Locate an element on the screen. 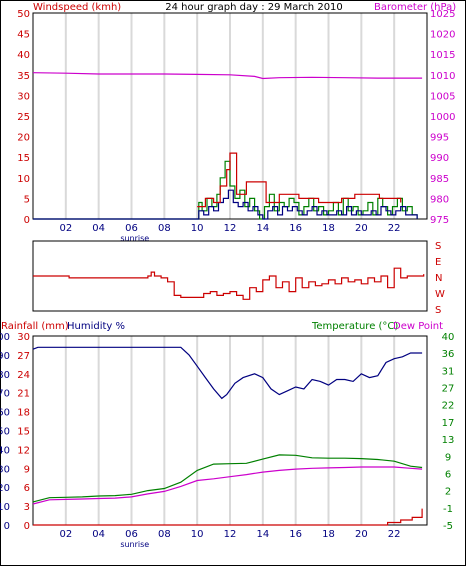 The height and width of the screenshot is (566, 466). dewpoint-line is located at coordinates (227, 485).